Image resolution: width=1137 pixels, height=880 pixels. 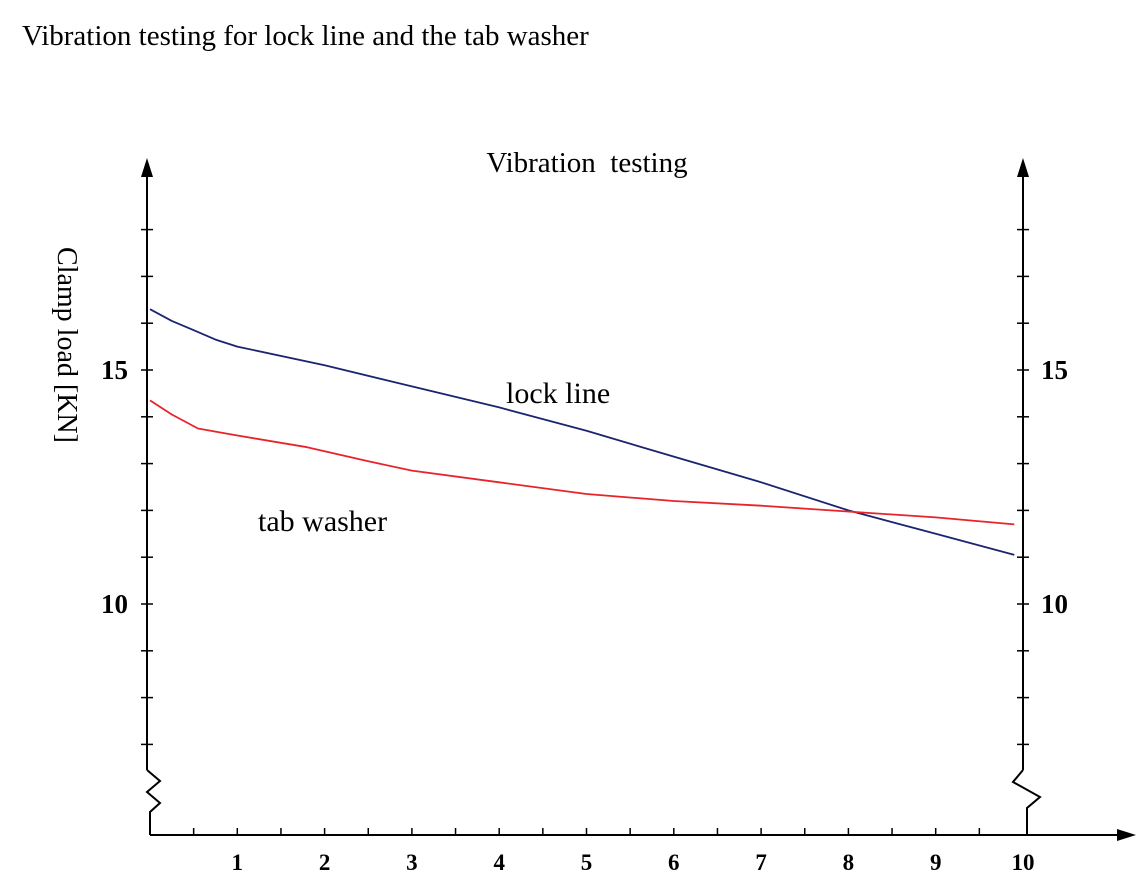 I want to click on left-y-axis-arrow, so click(x=147, y=167).